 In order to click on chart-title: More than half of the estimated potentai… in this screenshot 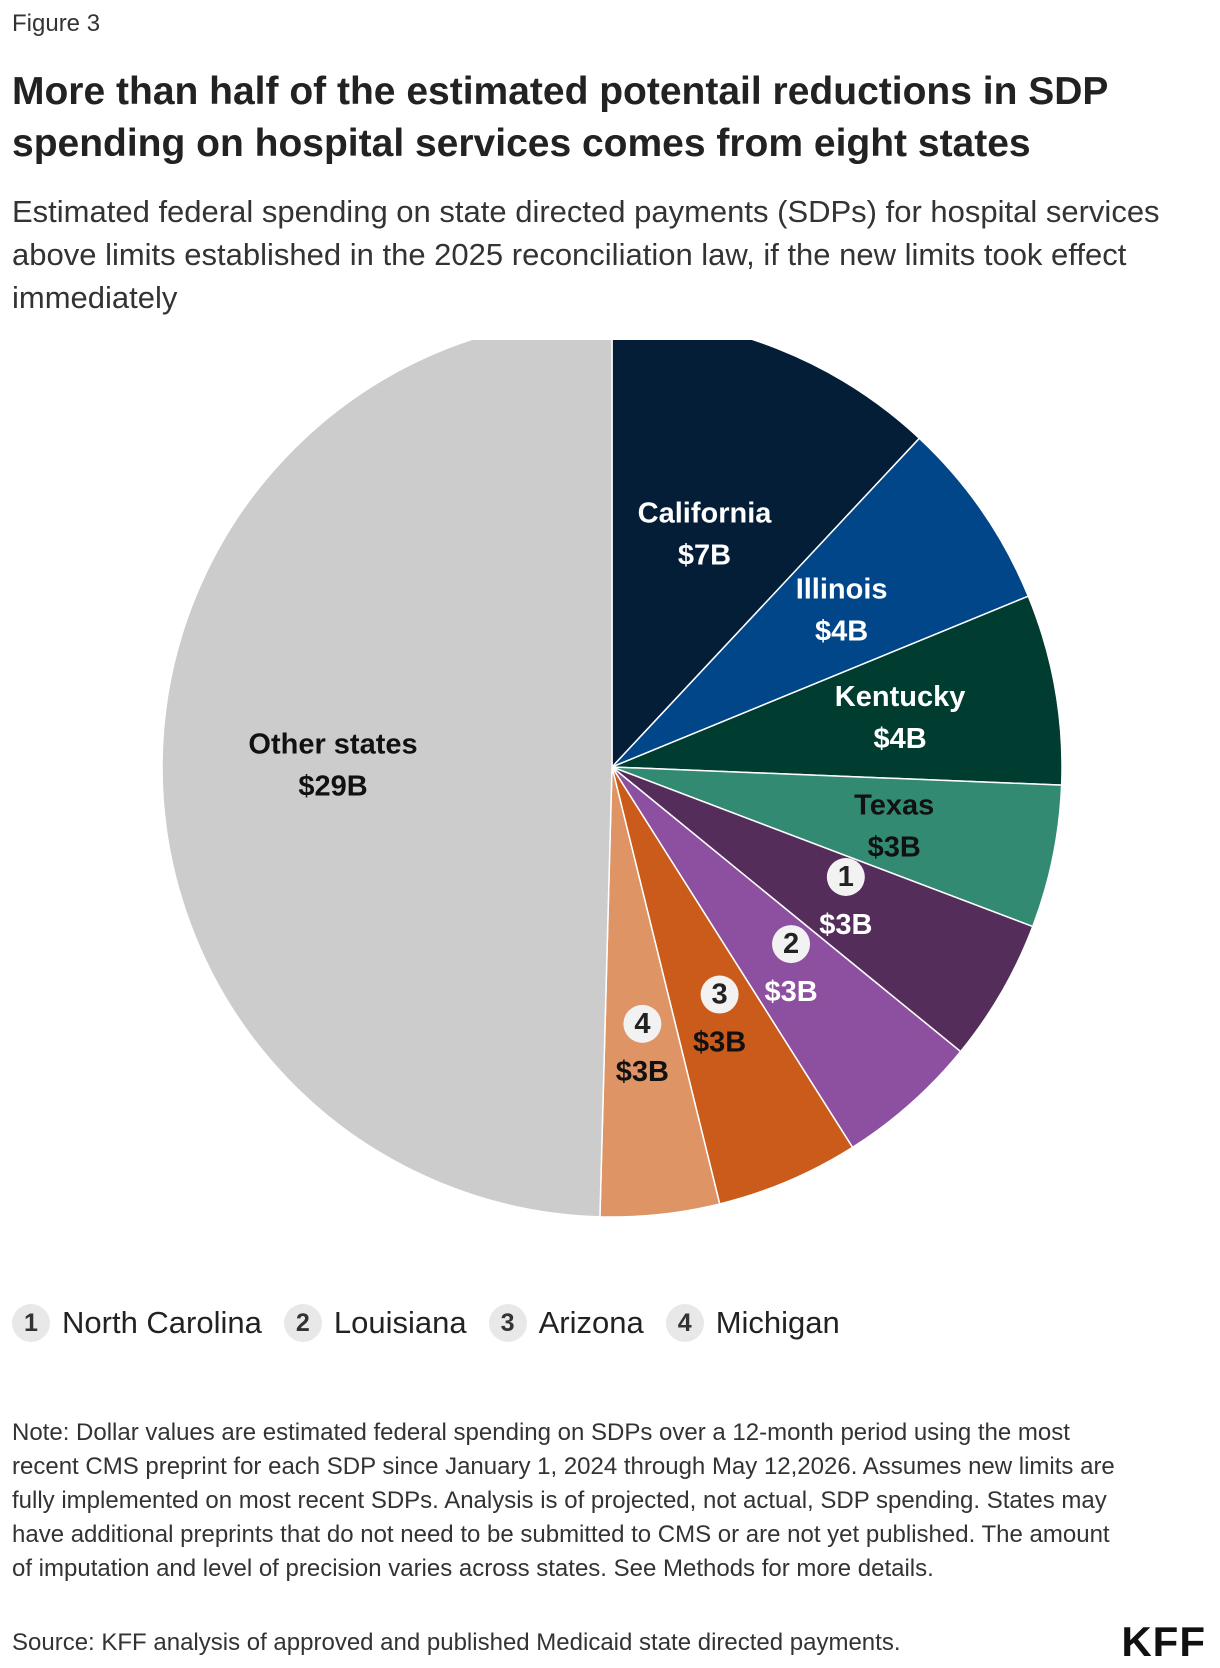, I will do `click(560, 117)`.